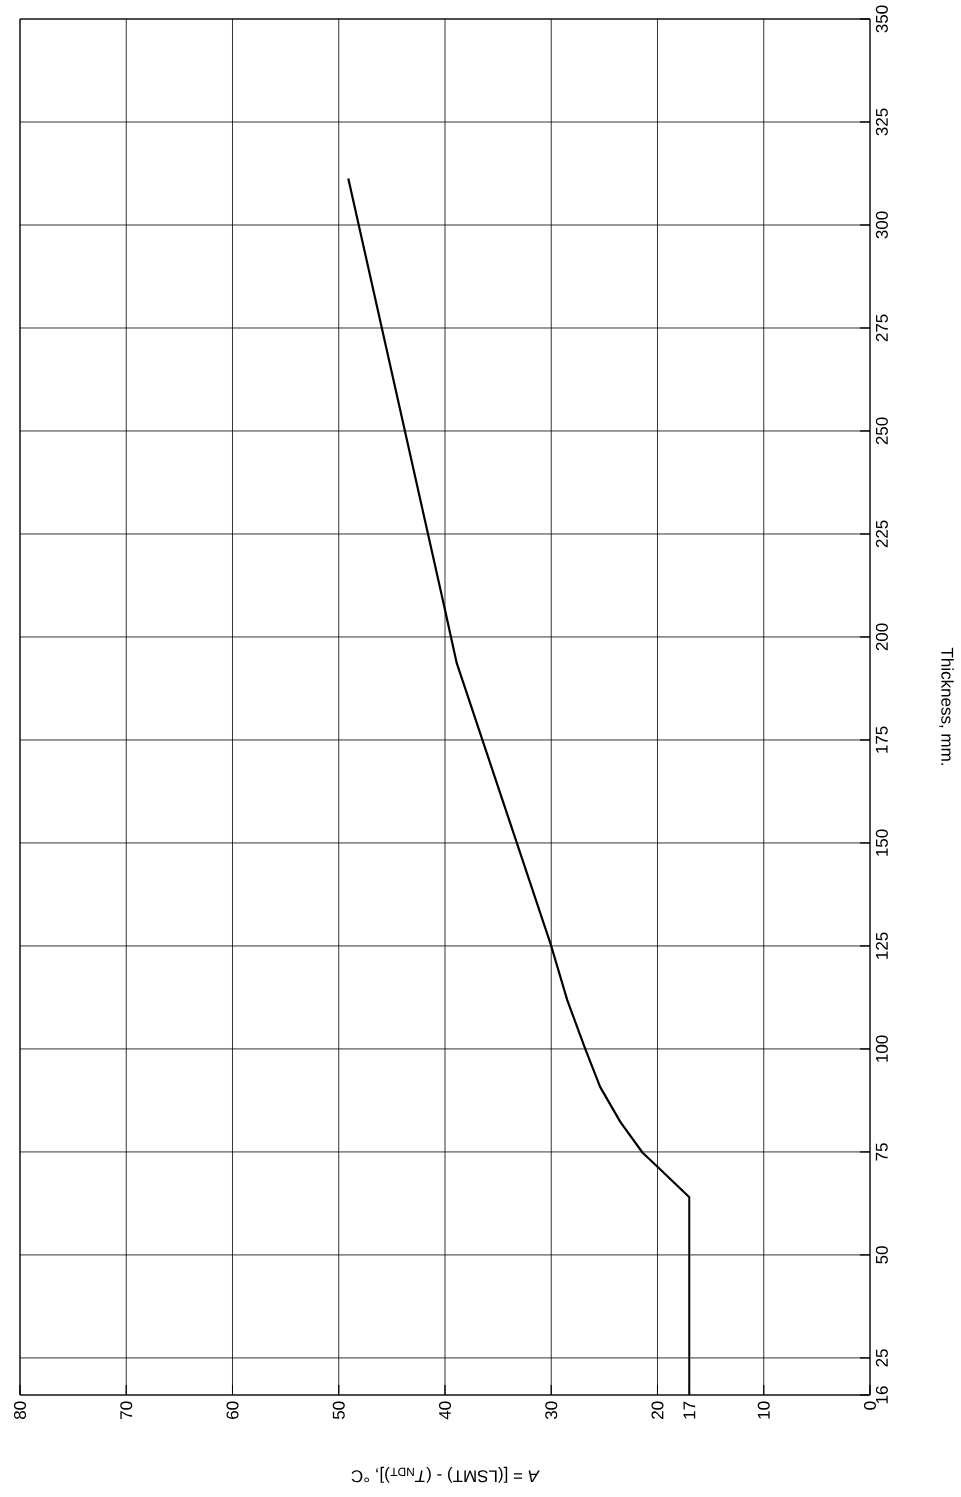 The width and height of the screenshot is (961, 1497). Describe the element at coordinates (232, 1410) in the screenshot. I see `x-tick-label: 60` at that location.